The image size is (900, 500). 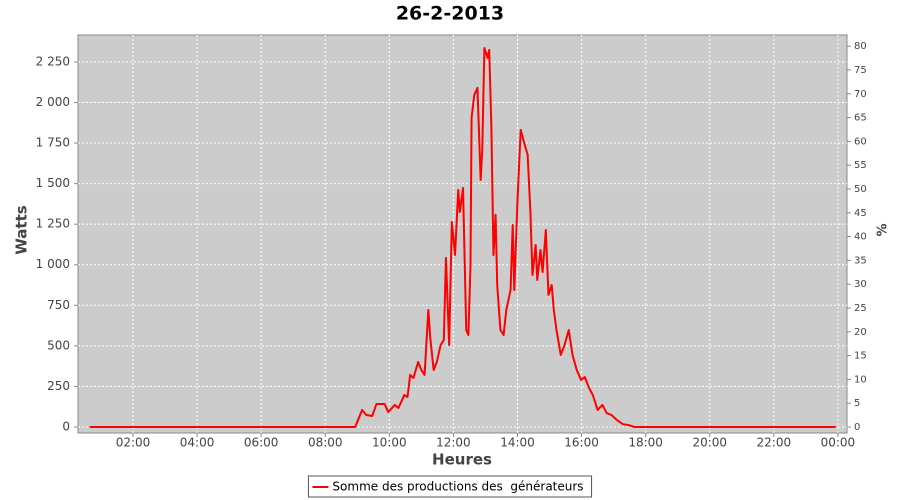 I want to click on y2-tick-label: 75, so click(x=860, y=70).